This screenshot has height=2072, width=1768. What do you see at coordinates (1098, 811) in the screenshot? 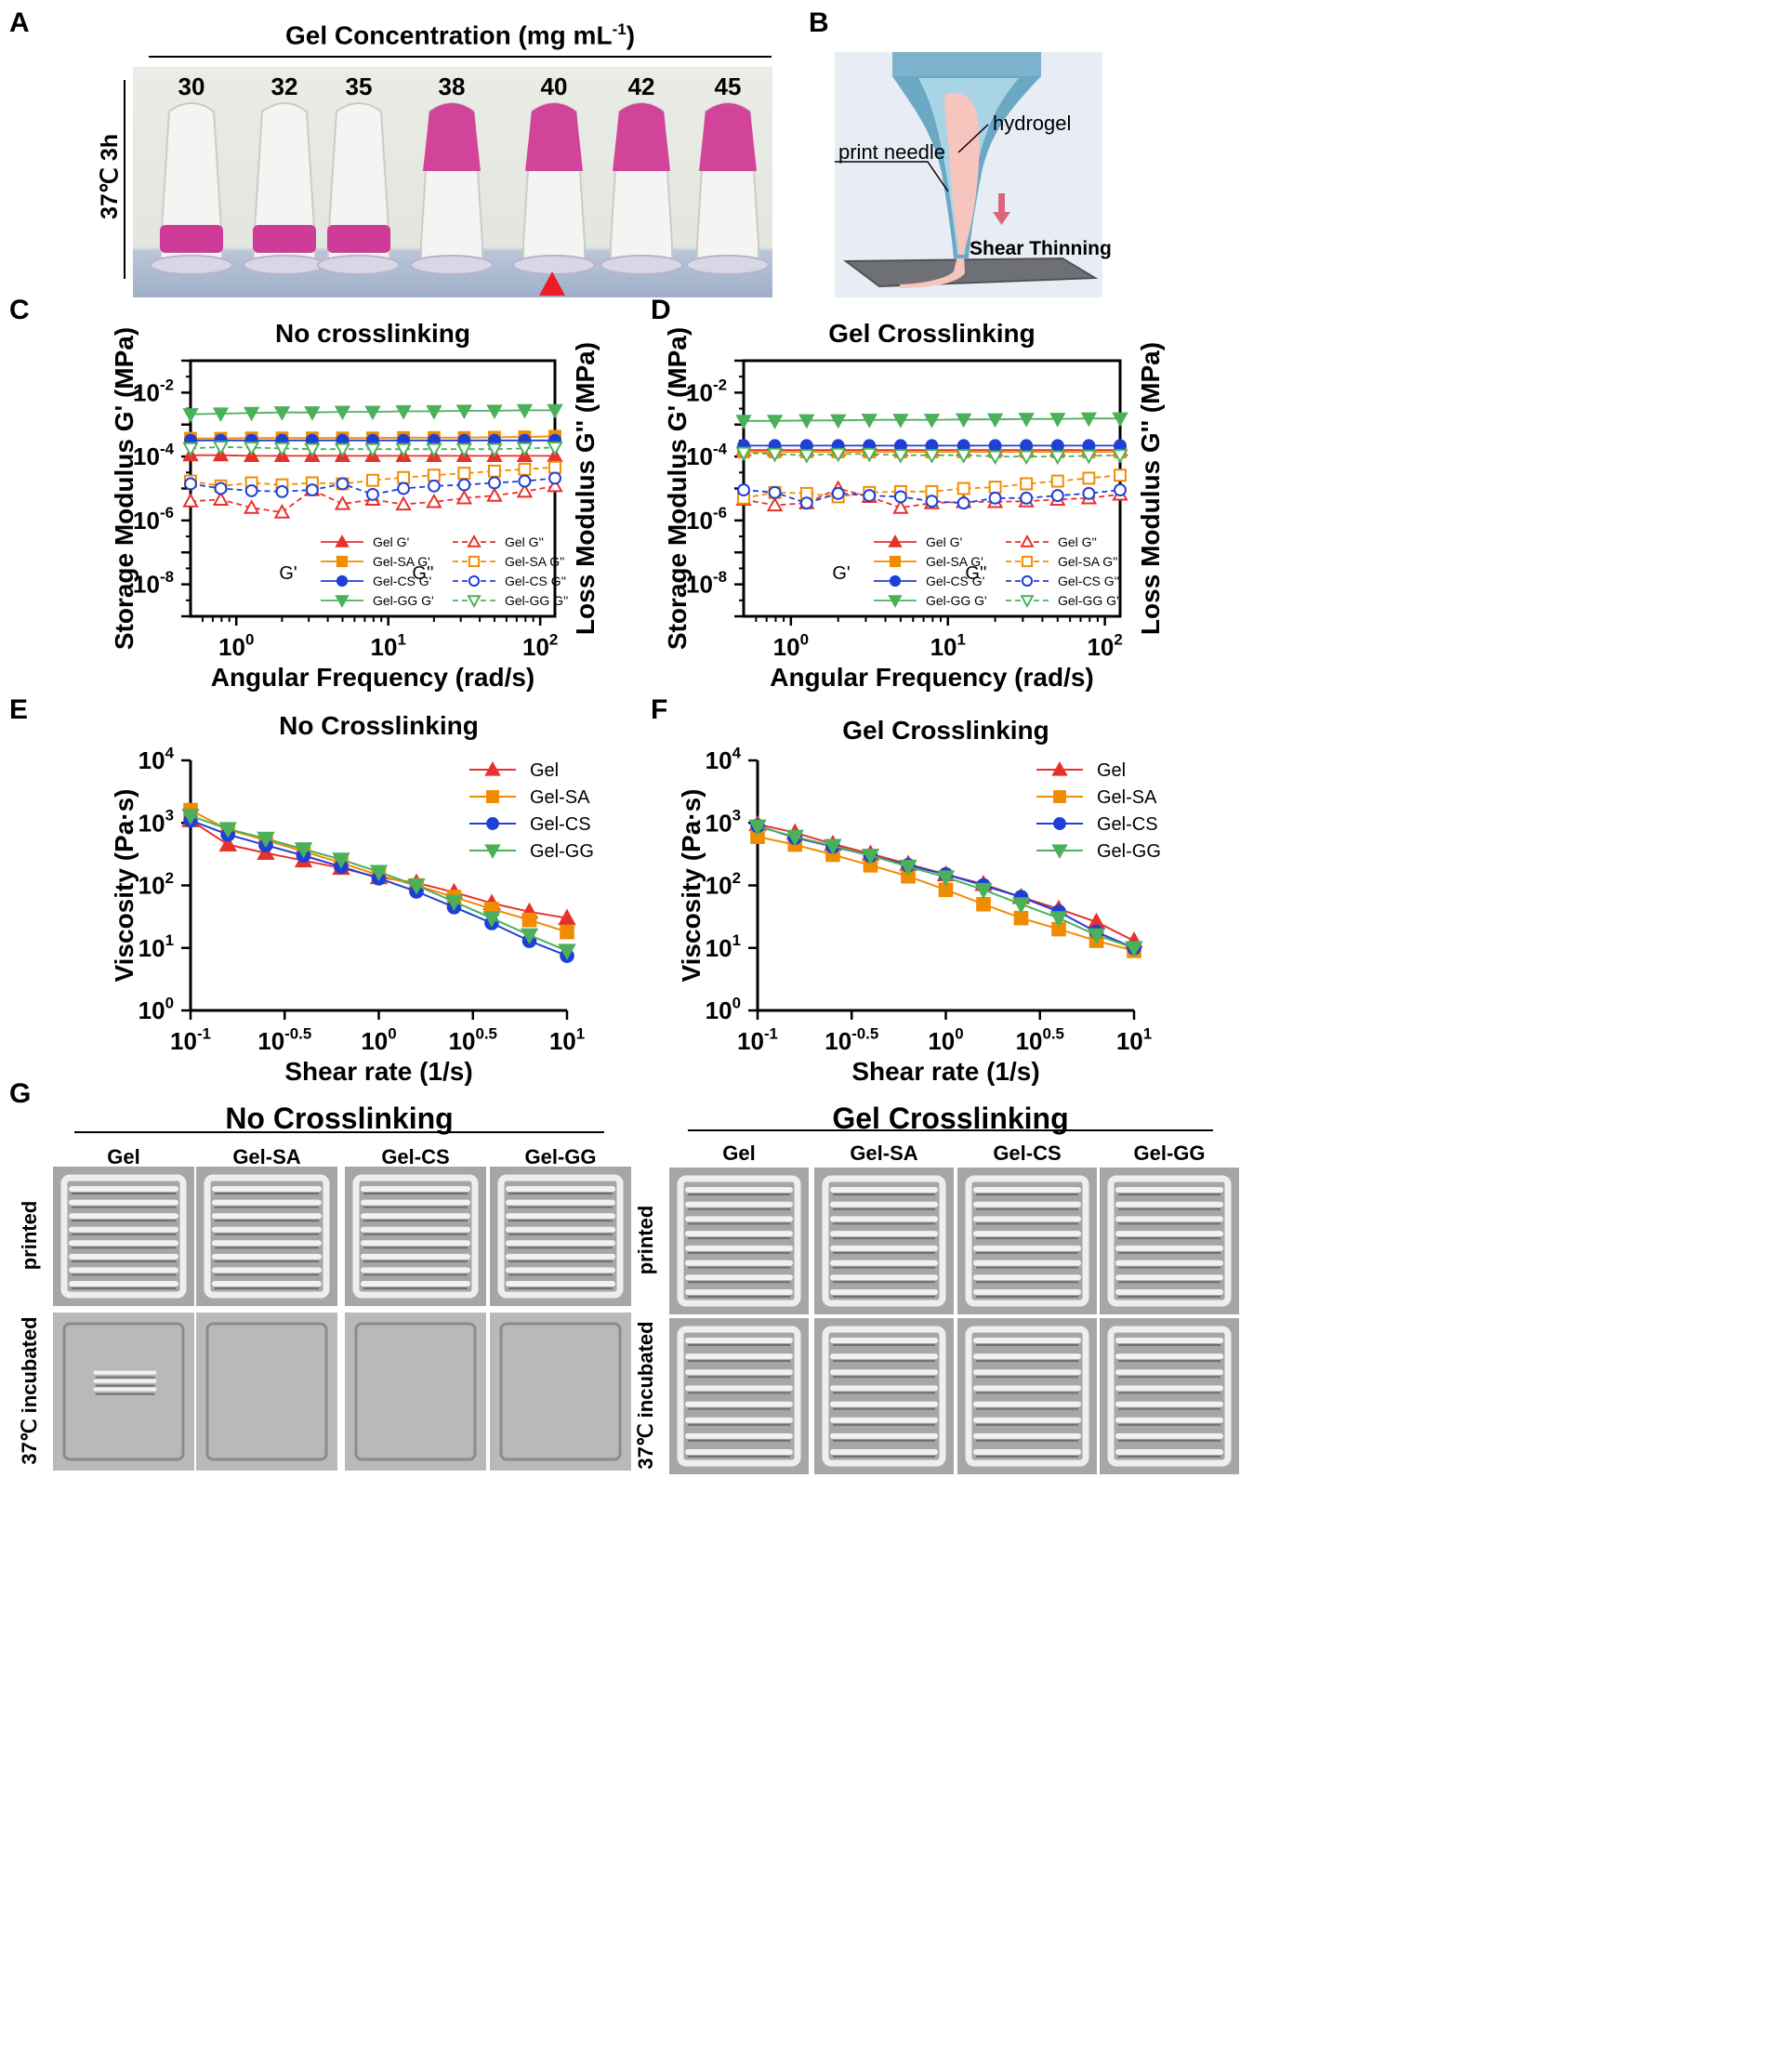
I see `legend: Gel Gel-SA Gel-CS Gel-GG` at bounding box center [1098, 811].